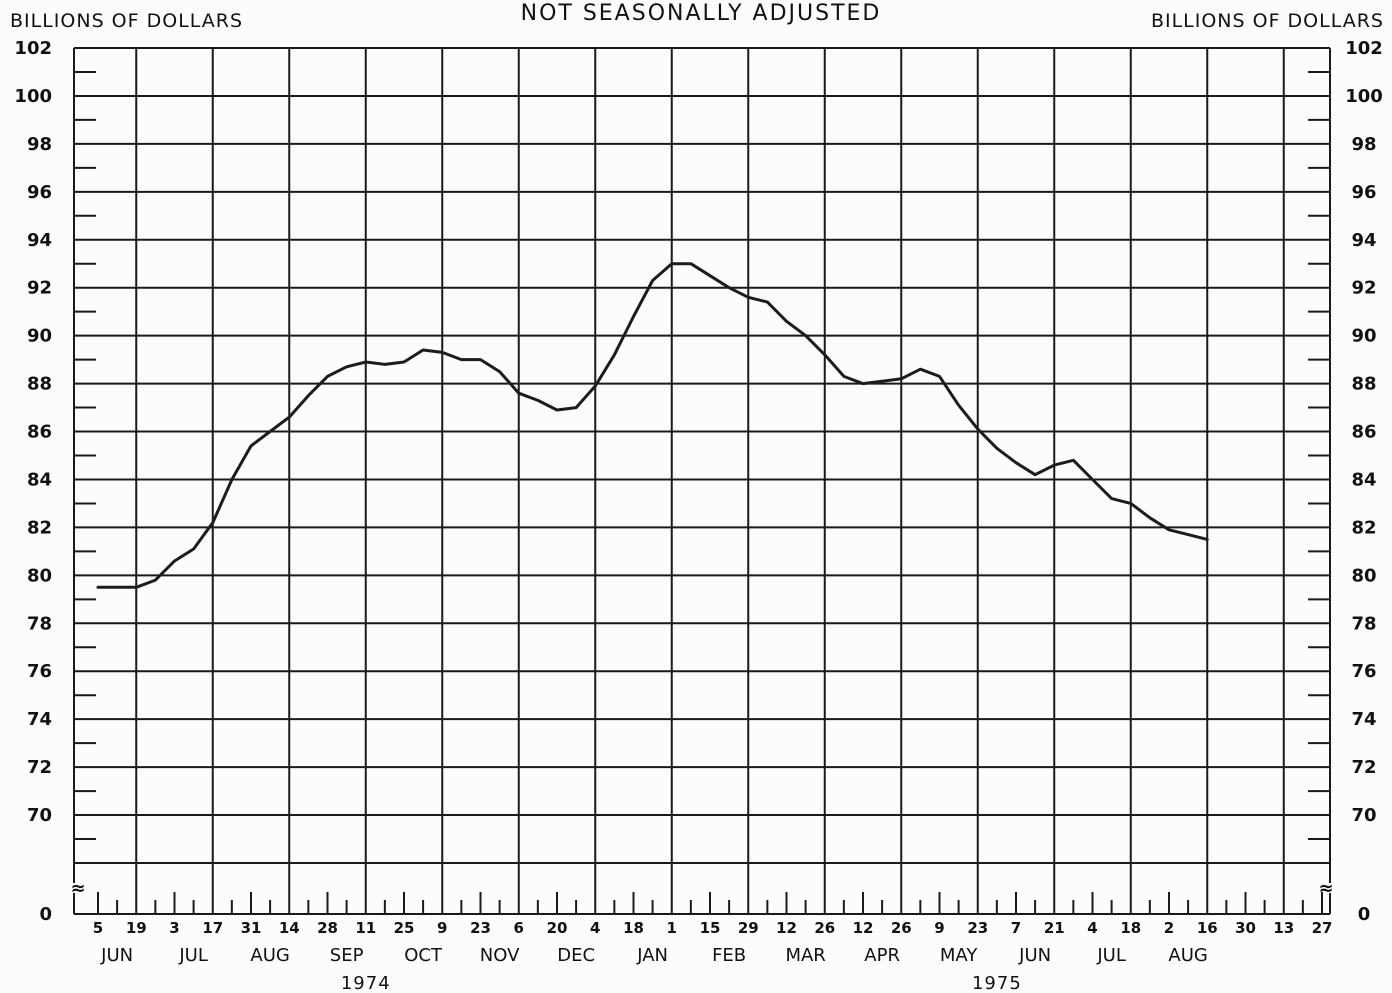 This screenshot has height=993, width=1392. Describe the element at coordinates (33, 96) in the screenshot. I see `y-tick-label-left: 100` at that location.